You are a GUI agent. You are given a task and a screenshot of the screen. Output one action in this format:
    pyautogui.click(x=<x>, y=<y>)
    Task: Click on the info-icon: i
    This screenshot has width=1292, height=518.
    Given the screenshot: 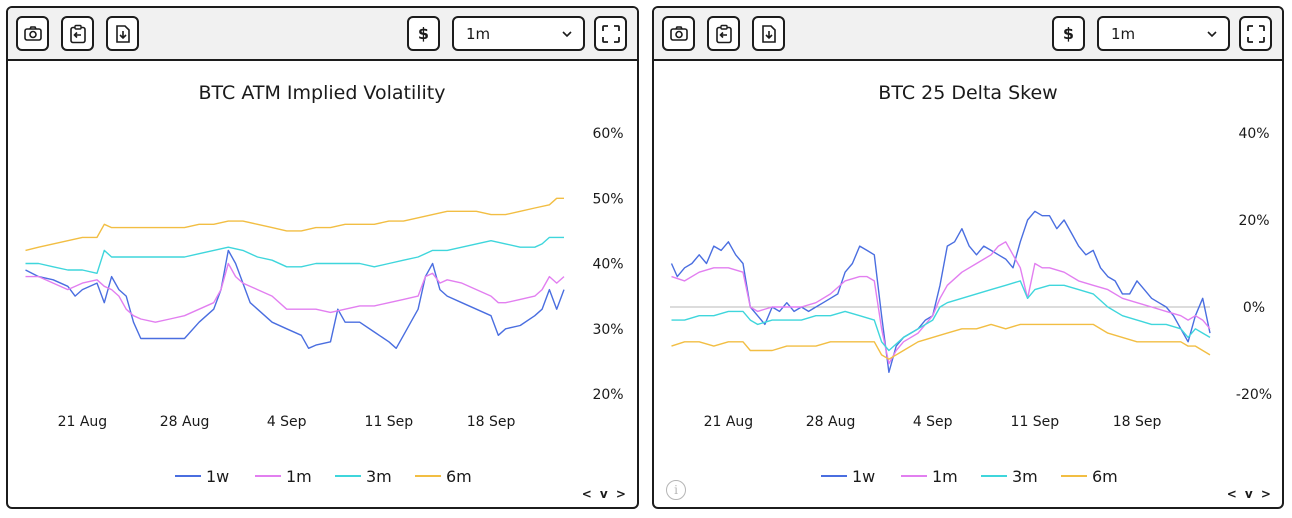 What is the action you would take?
    pyautogui.click(x=676, y=490)
    